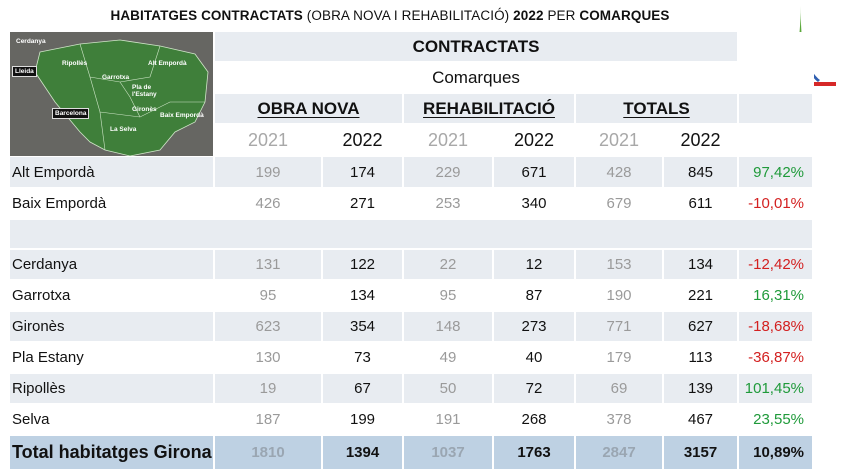 This screenshot has width=844, height=474. Describe the element at coordinates (701, 204) in the screenshot. I see `table-cell: 611` at that location.